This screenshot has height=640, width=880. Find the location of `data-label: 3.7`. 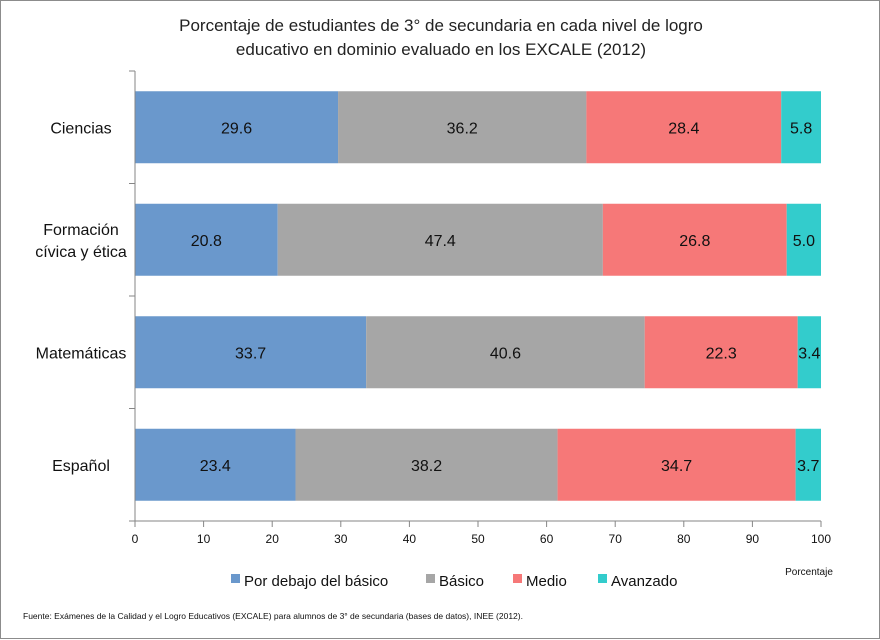

data-label: 3.7 is located at coordinates (808, 466).